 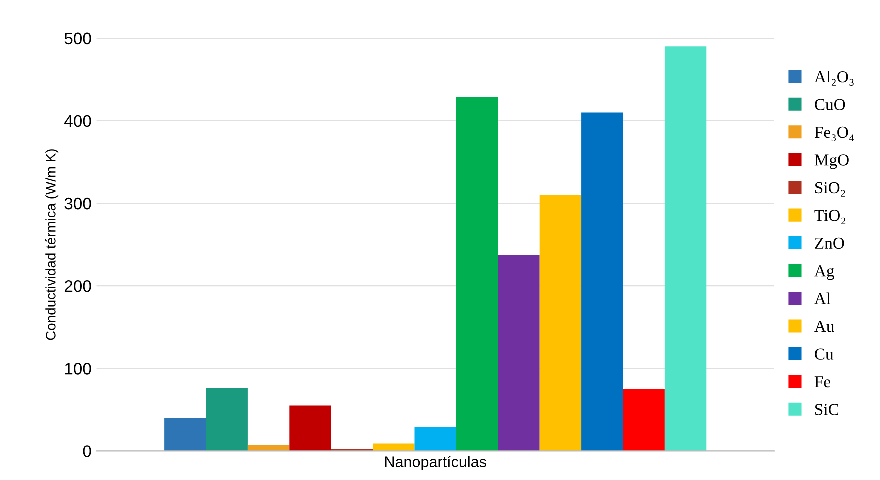 I want to click on legend-label: Cu, so click(x=824, y=354).